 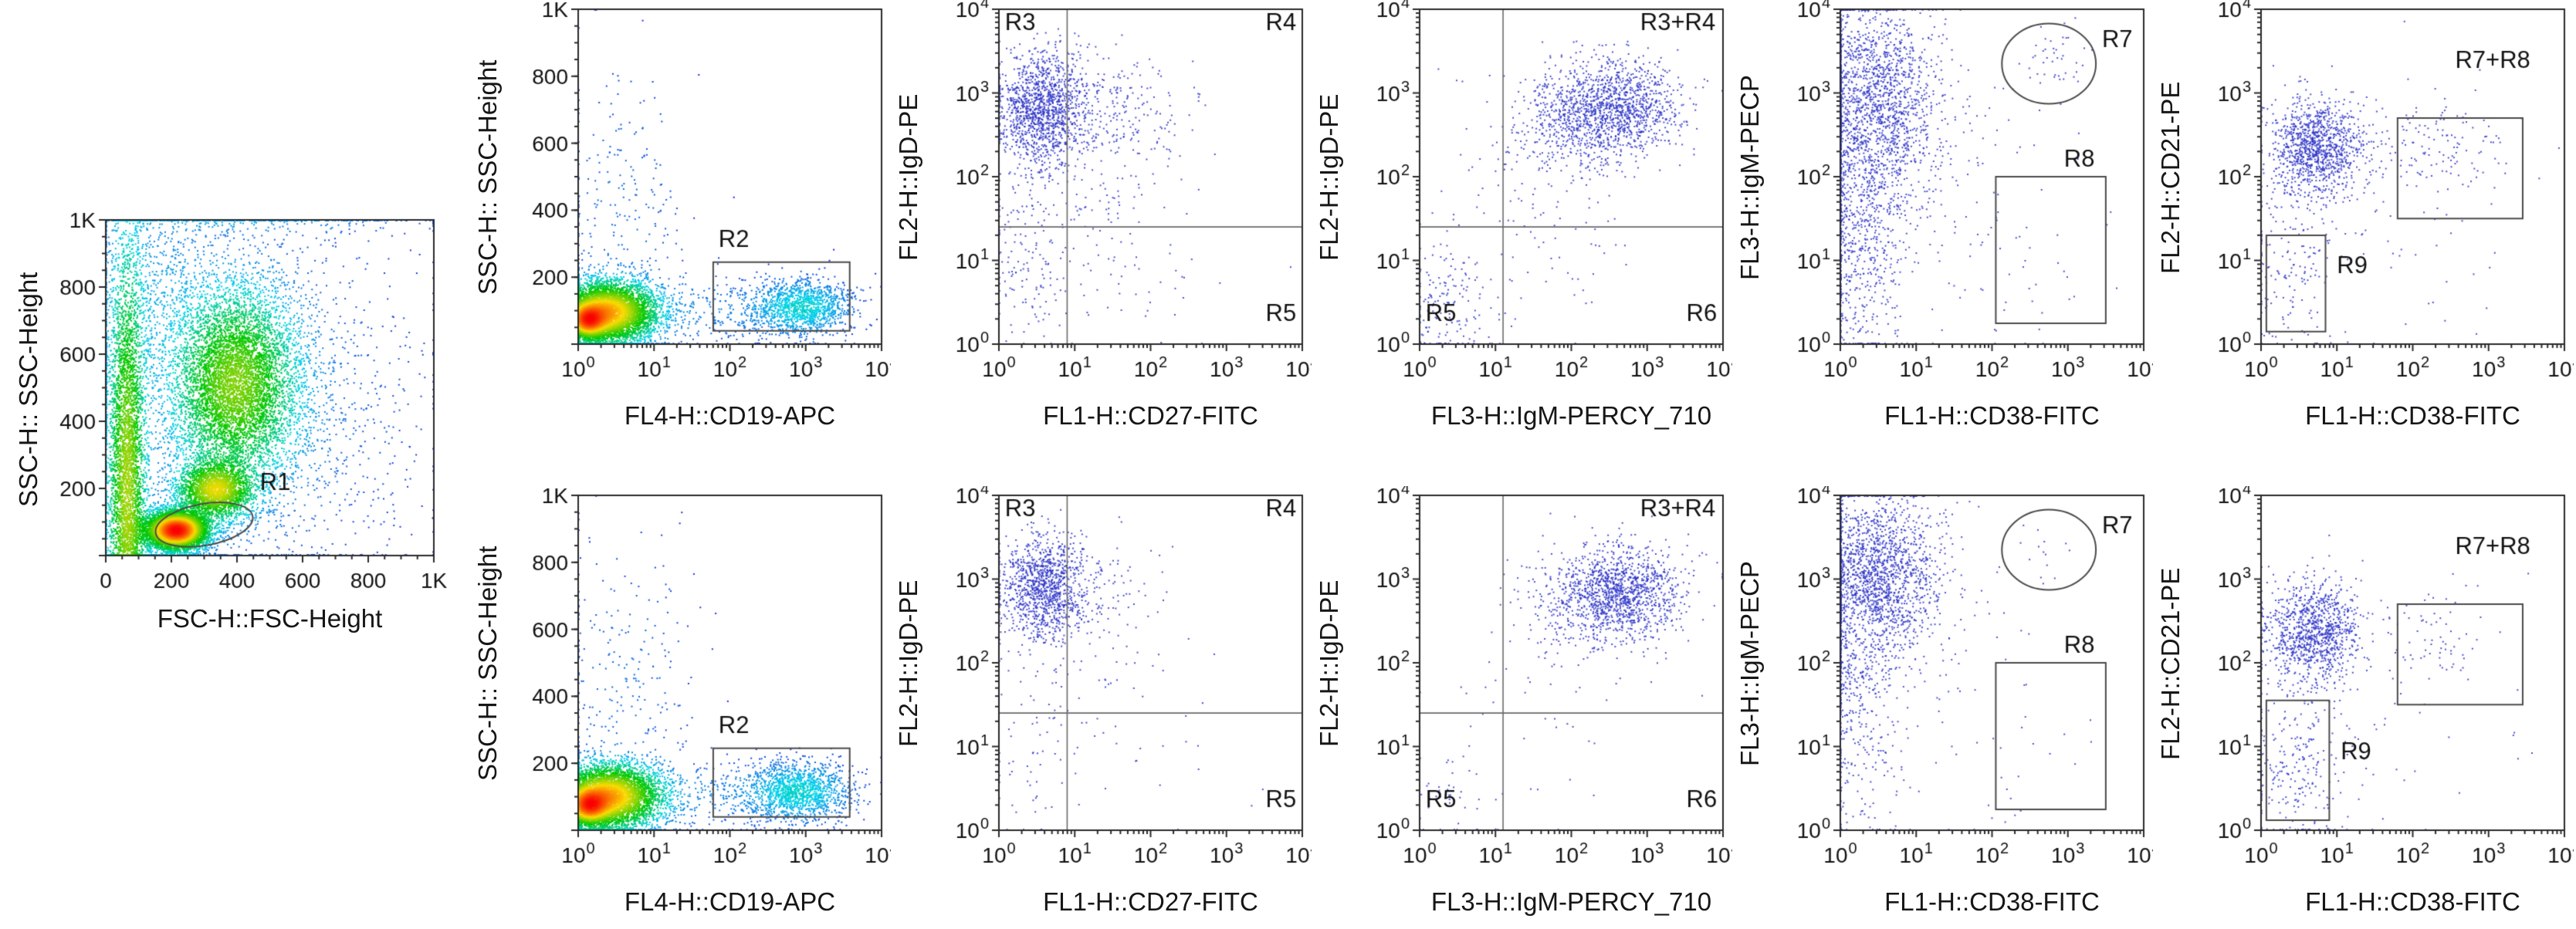 I want to click on flow-plot-panel-igm-cd38-row1: FL3-H::IgM-PECP FL1-H::CD38-FITC, so click(x=1944, y=232).